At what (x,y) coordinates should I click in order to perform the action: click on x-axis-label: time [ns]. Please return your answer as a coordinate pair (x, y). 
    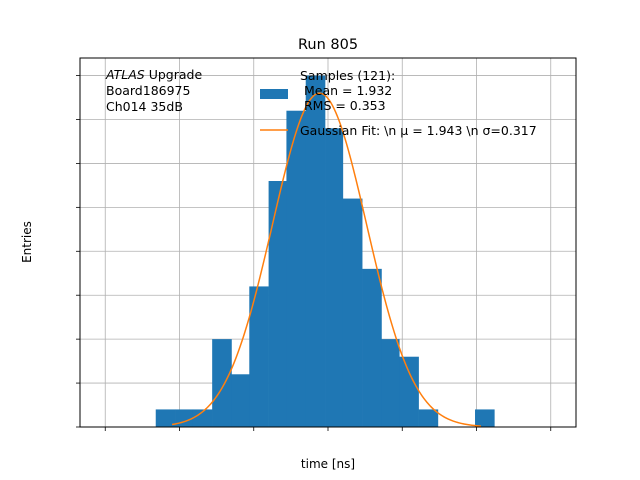
    Looking at the image, I should click on (328, 464).